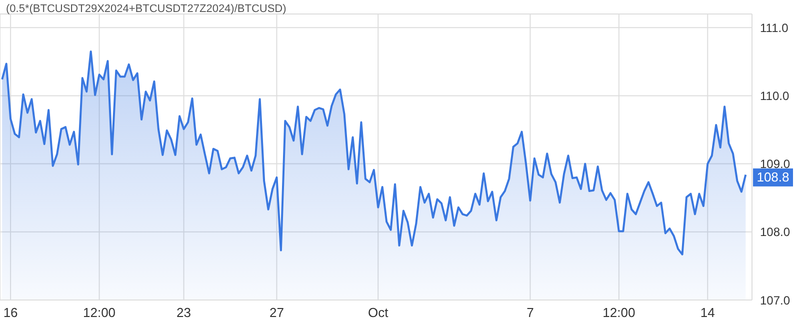 This screenshot has height=324, width=795. What do you see at coordinates (10, 312) in the screenshot?
I see `x-tick-label: 16` at bounding box center [10, 312].